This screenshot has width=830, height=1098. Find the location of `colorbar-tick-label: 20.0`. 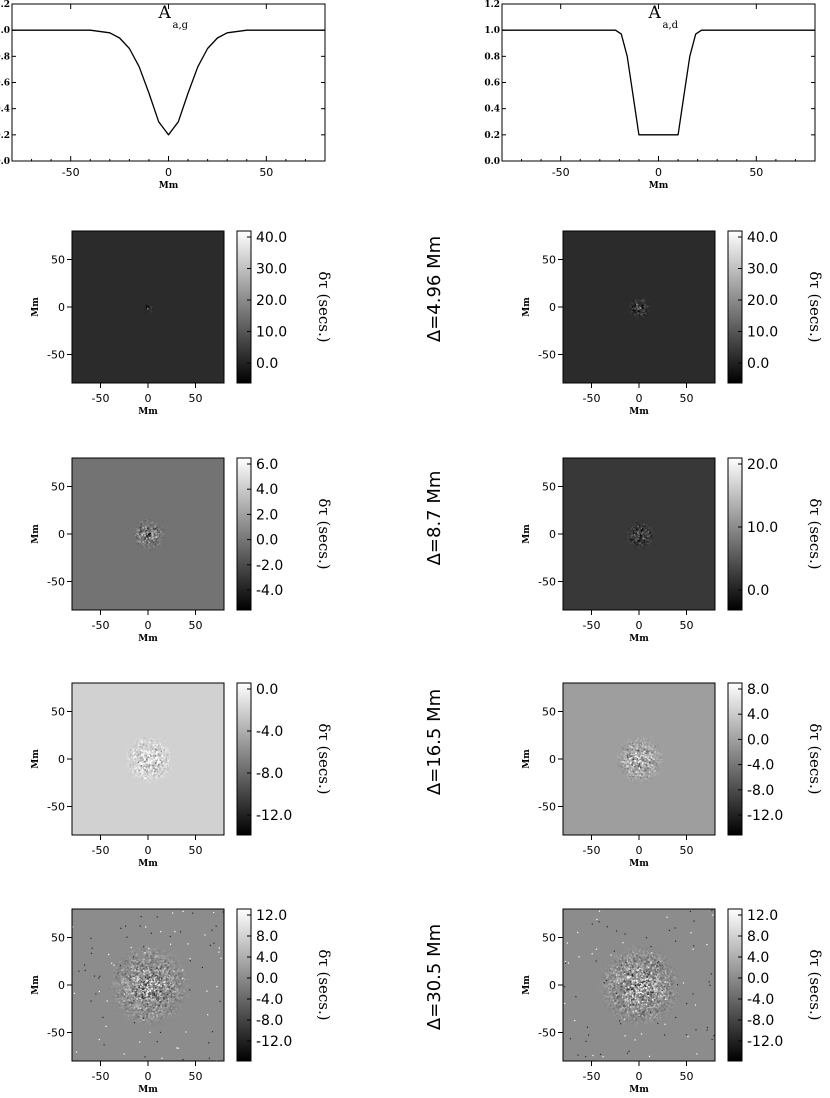

colorbar-tick-label: 20.0 is located at coordinates (271, 301).